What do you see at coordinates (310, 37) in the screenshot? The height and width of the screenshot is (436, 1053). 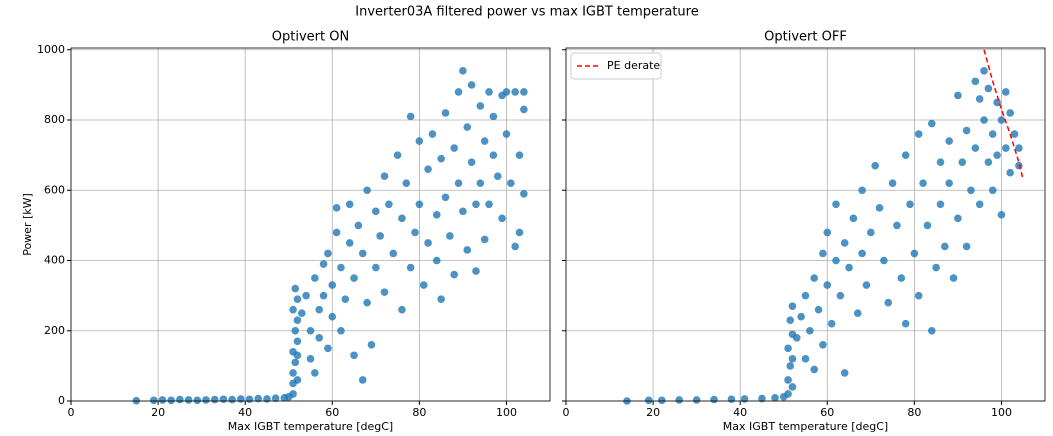 I see `axes-title: Optivert ON` at bounding box center [310, 37].